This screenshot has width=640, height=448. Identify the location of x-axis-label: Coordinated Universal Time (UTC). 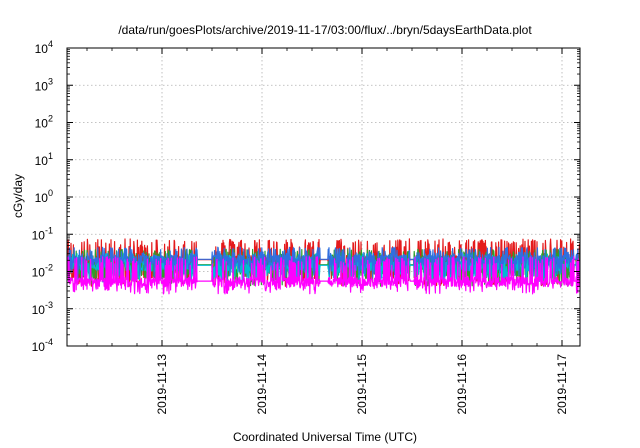
(325, 437).